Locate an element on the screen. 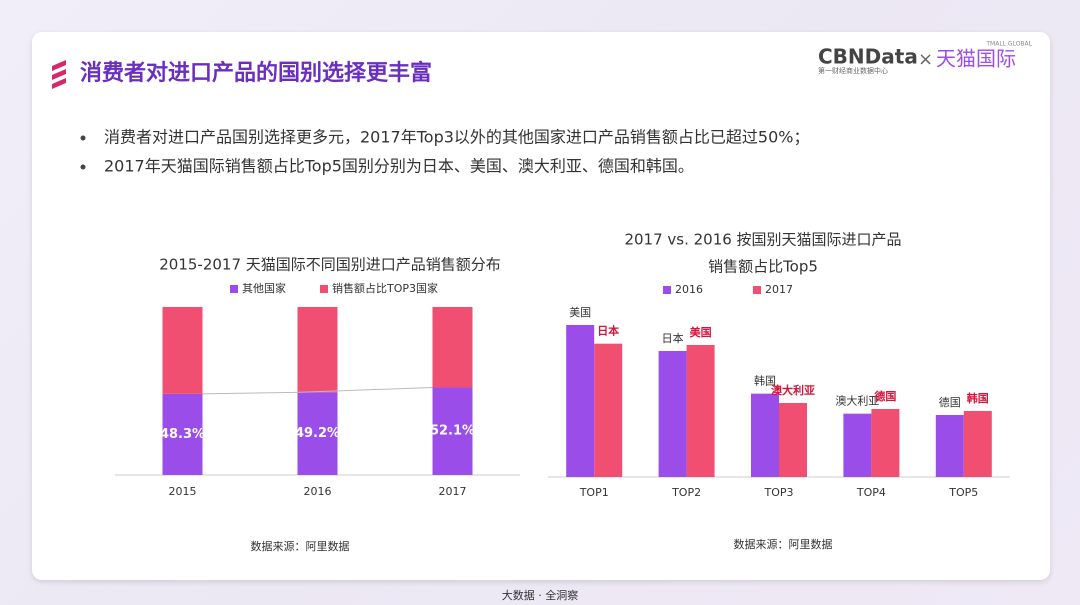 The image size is (1080, 605). x-tick-label: TOP3 is located at coordinates (778, 492).